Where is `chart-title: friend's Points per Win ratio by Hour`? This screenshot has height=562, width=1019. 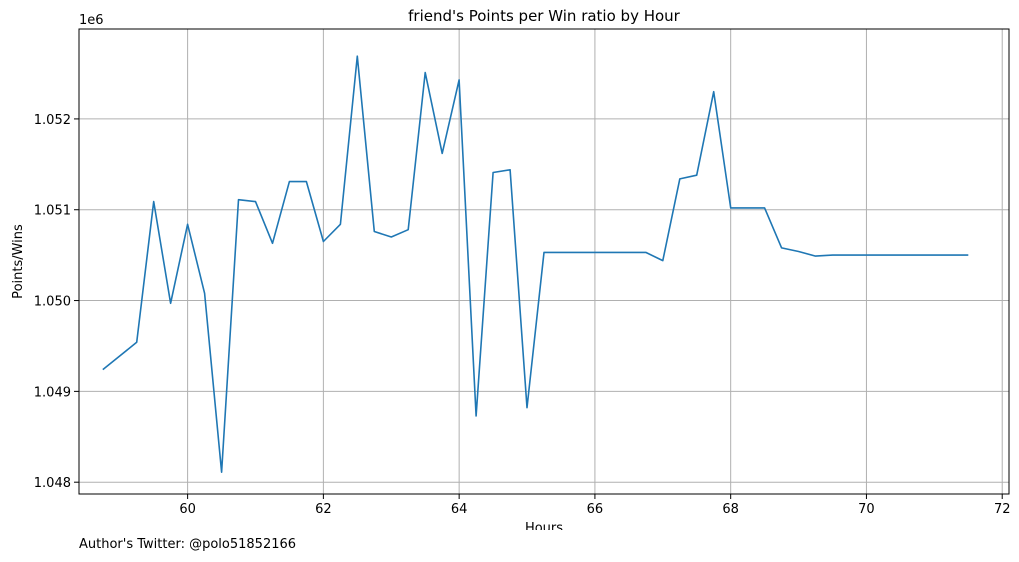
chart-title: friend's Points per Win ratio by Hour is located at coordinates (544, 16).